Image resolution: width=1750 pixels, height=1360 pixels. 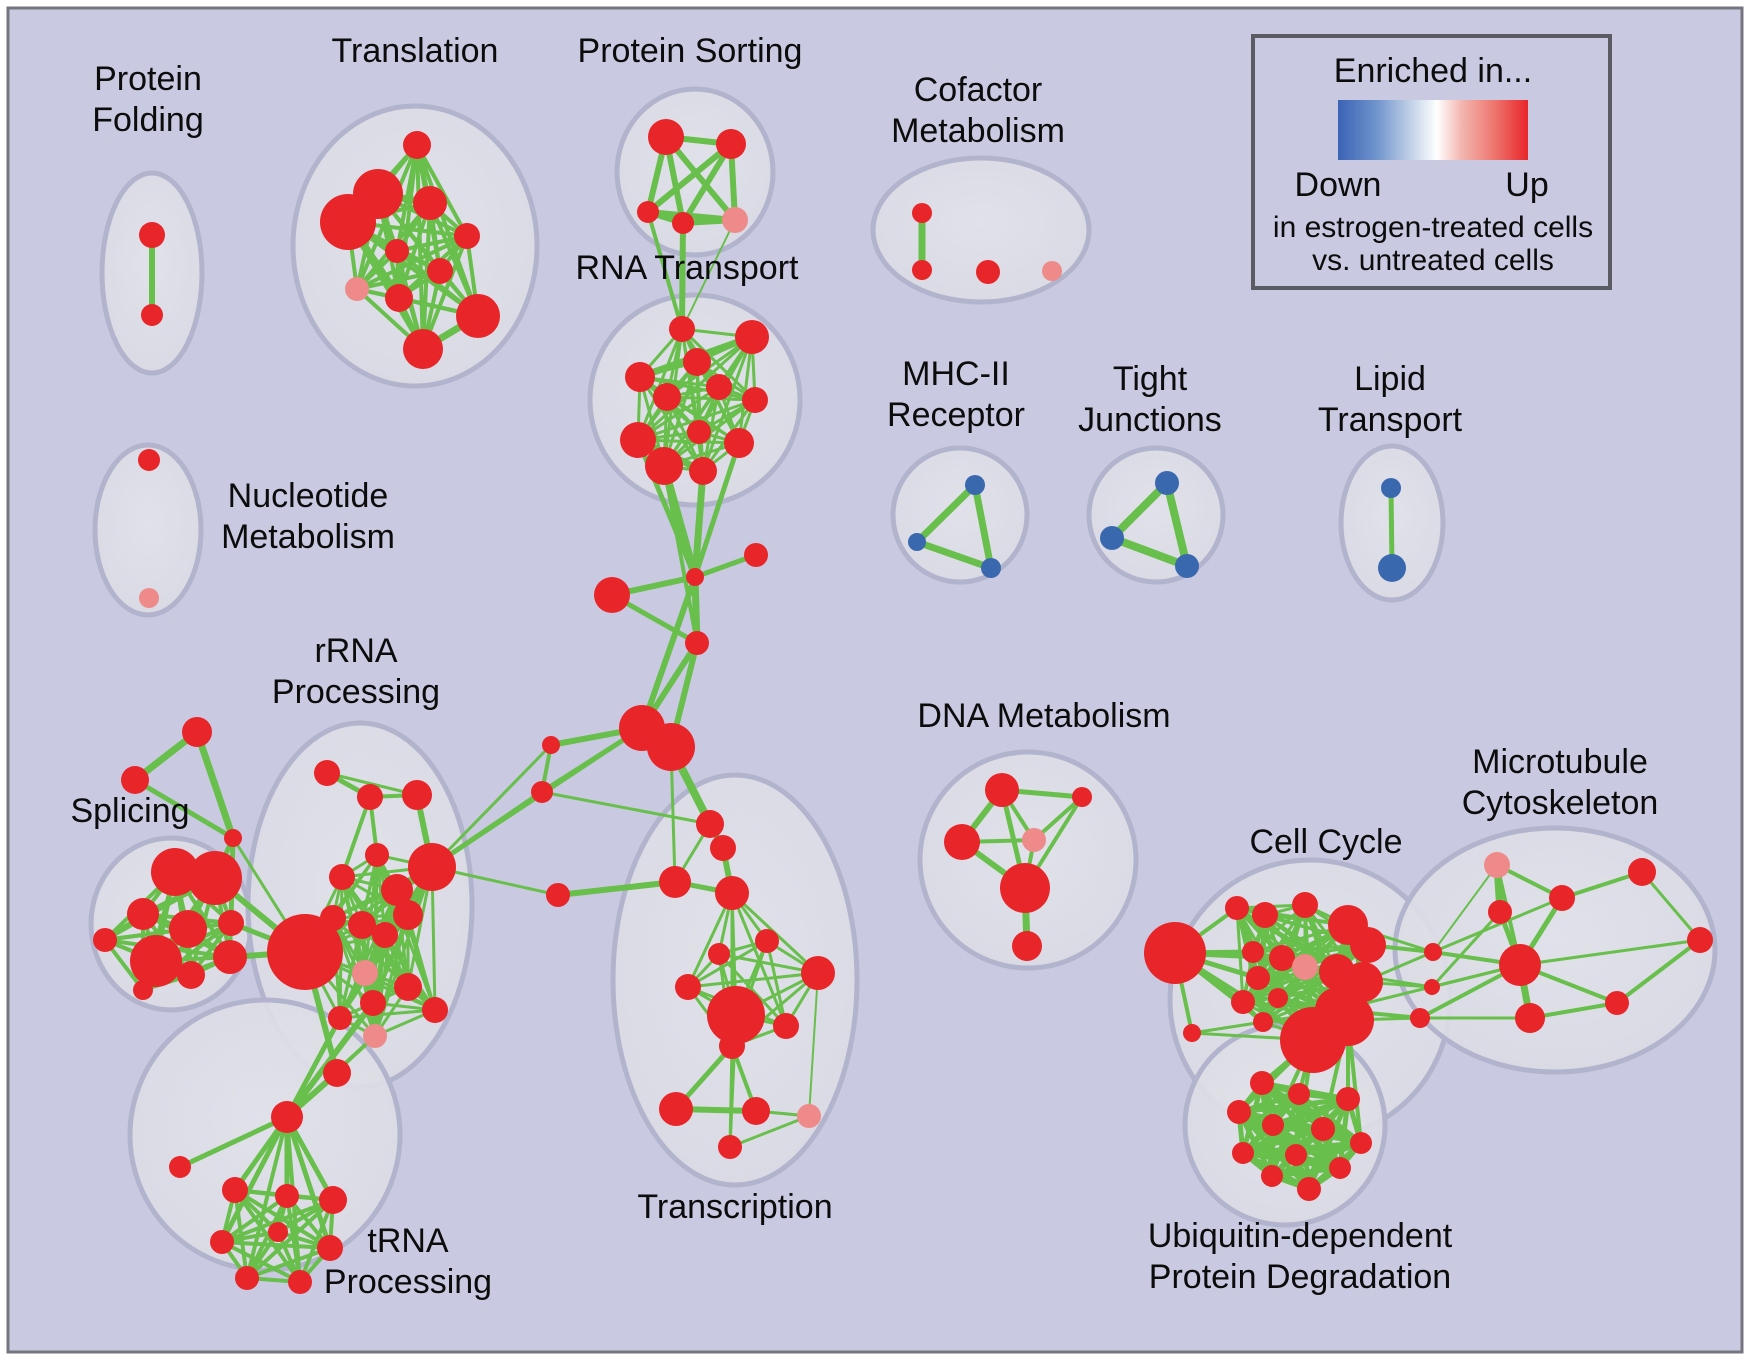 I want to click on node-T2, so click(x=723, y=848).